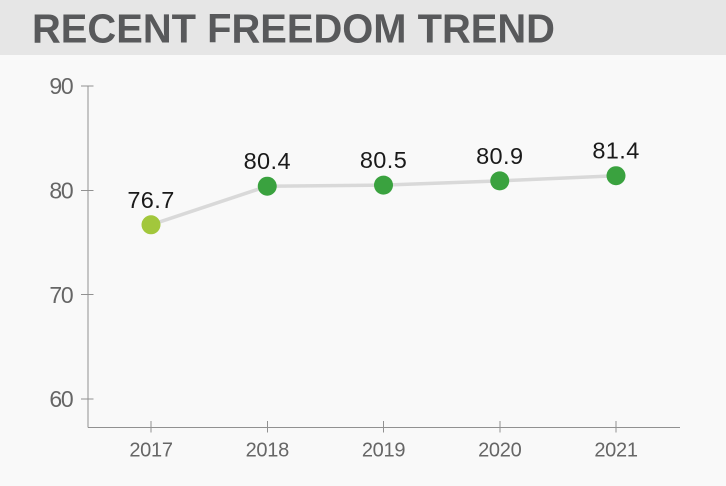 The image size is (726, 486). Describe the element at coordinates (150, 451) in the screenshot. I see `svg-text: 2017` at that location.